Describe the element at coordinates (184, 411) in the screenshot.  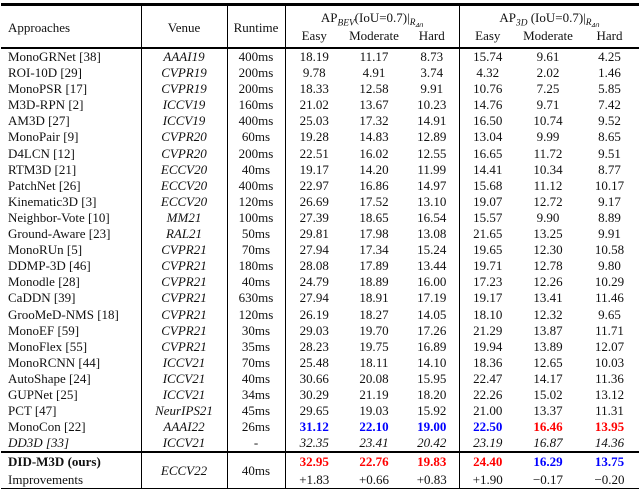
I see `venue-cell: NeurIPS21` at that location.